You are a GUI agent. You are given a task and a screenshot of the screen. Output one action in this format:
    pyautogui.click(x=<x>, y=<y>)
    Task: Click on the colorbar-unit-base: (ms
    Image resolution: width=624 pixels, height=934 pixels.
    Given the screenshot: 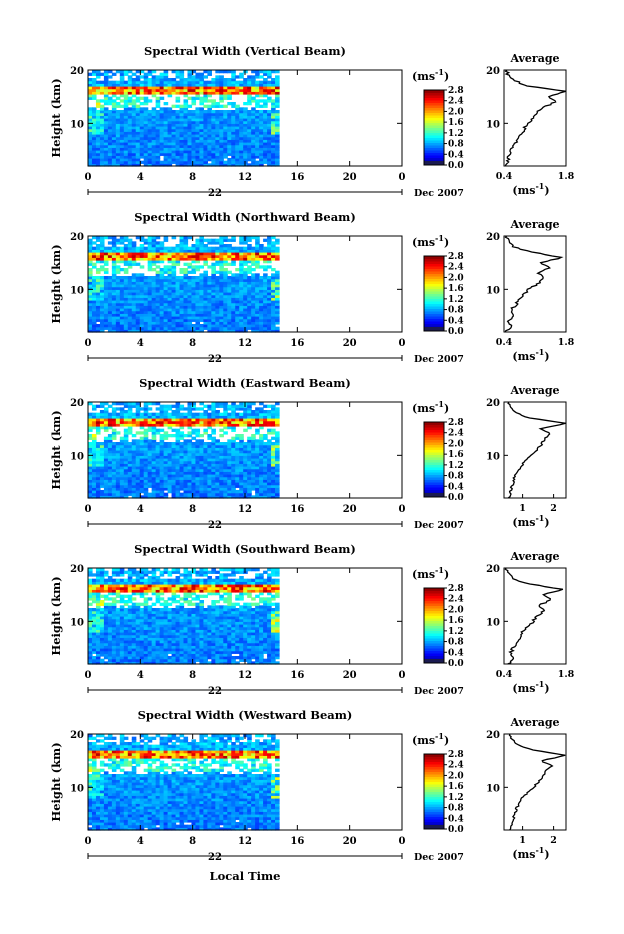 What is the action you would take?
    pyautogui.click(x=423, y=76)
    